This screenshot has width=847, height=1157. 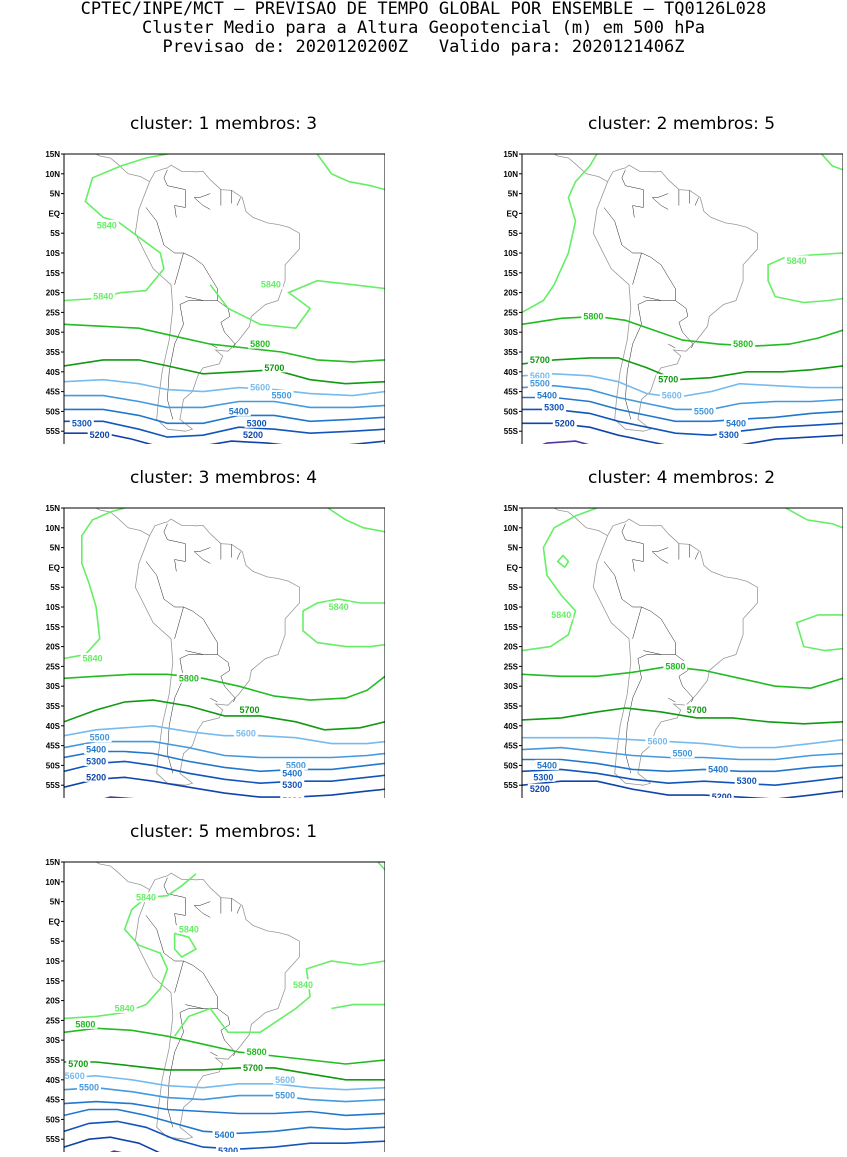 I want to click on lat-label: 5S, so click(x=513, y=233).